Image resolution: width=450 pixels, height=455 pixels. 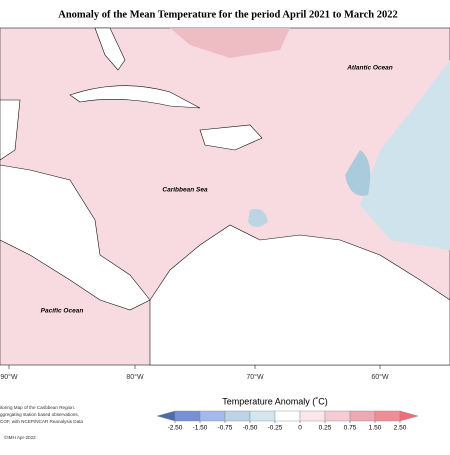 What do you see at coordinates (255, 377) in the screenshot?
I see `lon-label: 70°W` at bounding box center [255, 377].